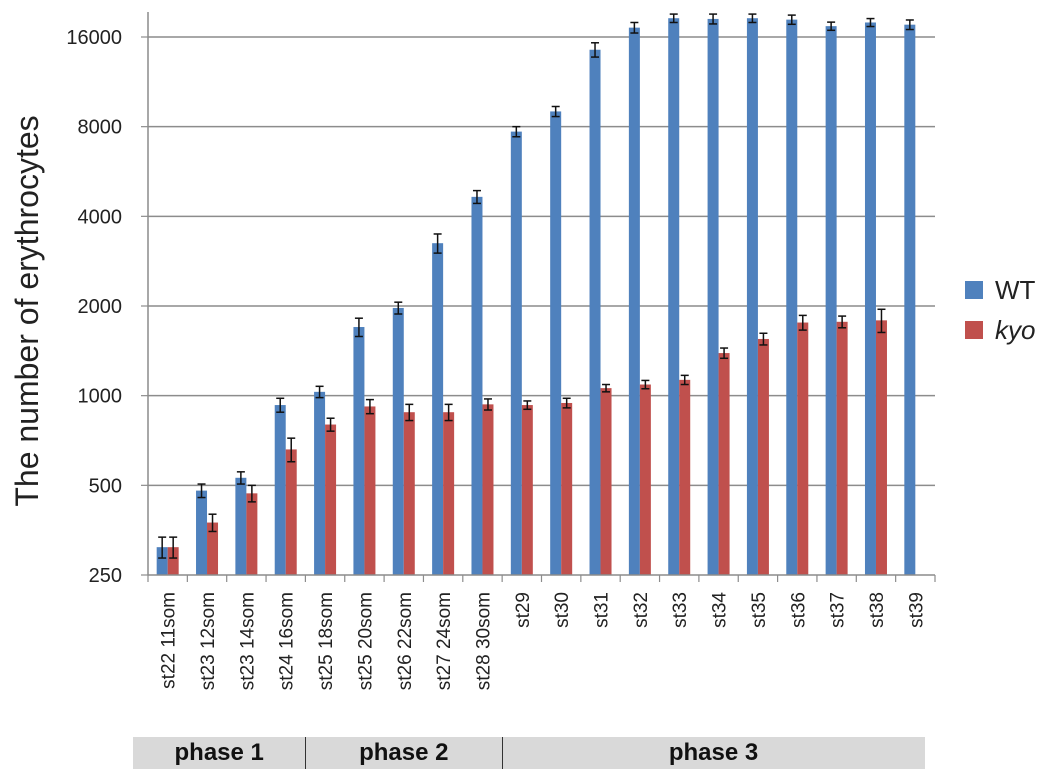 This screenshot has height=769, width=1045. What do you see at coordinates (100, 307) in the screenshot?
I see `y-tick-label: 2000` at bounding box center [100, 307].